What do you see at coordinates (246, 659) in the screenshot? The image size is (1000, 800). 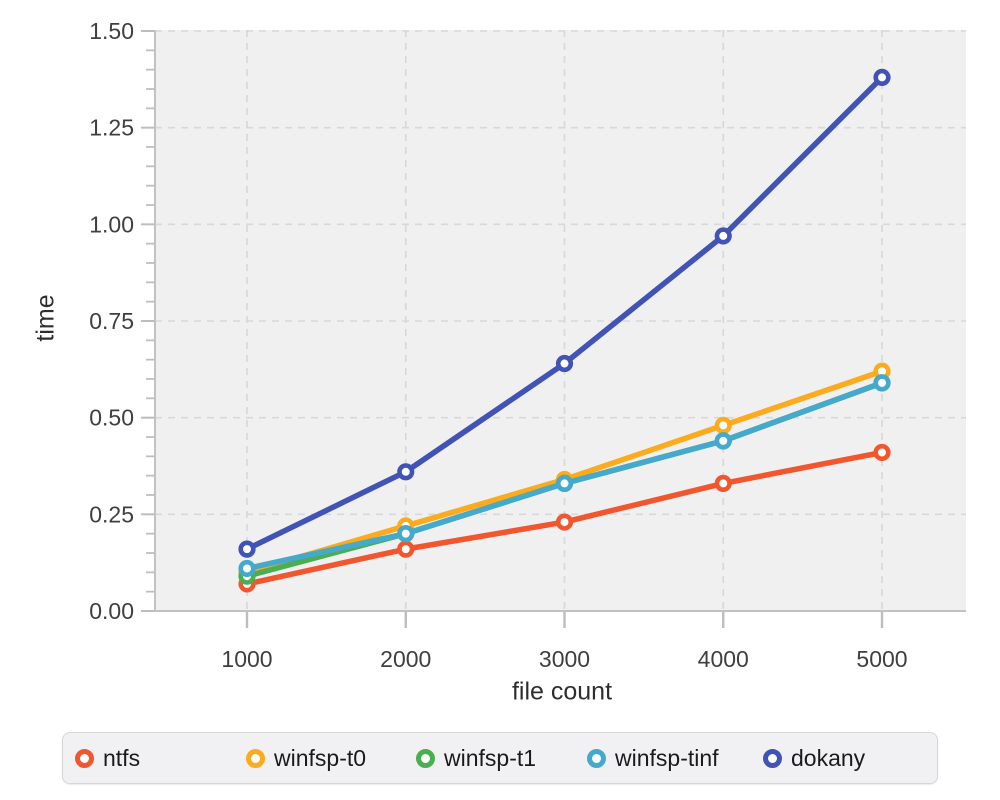 I see `x-tick-label: 1000` at bounding box center [246, 659].